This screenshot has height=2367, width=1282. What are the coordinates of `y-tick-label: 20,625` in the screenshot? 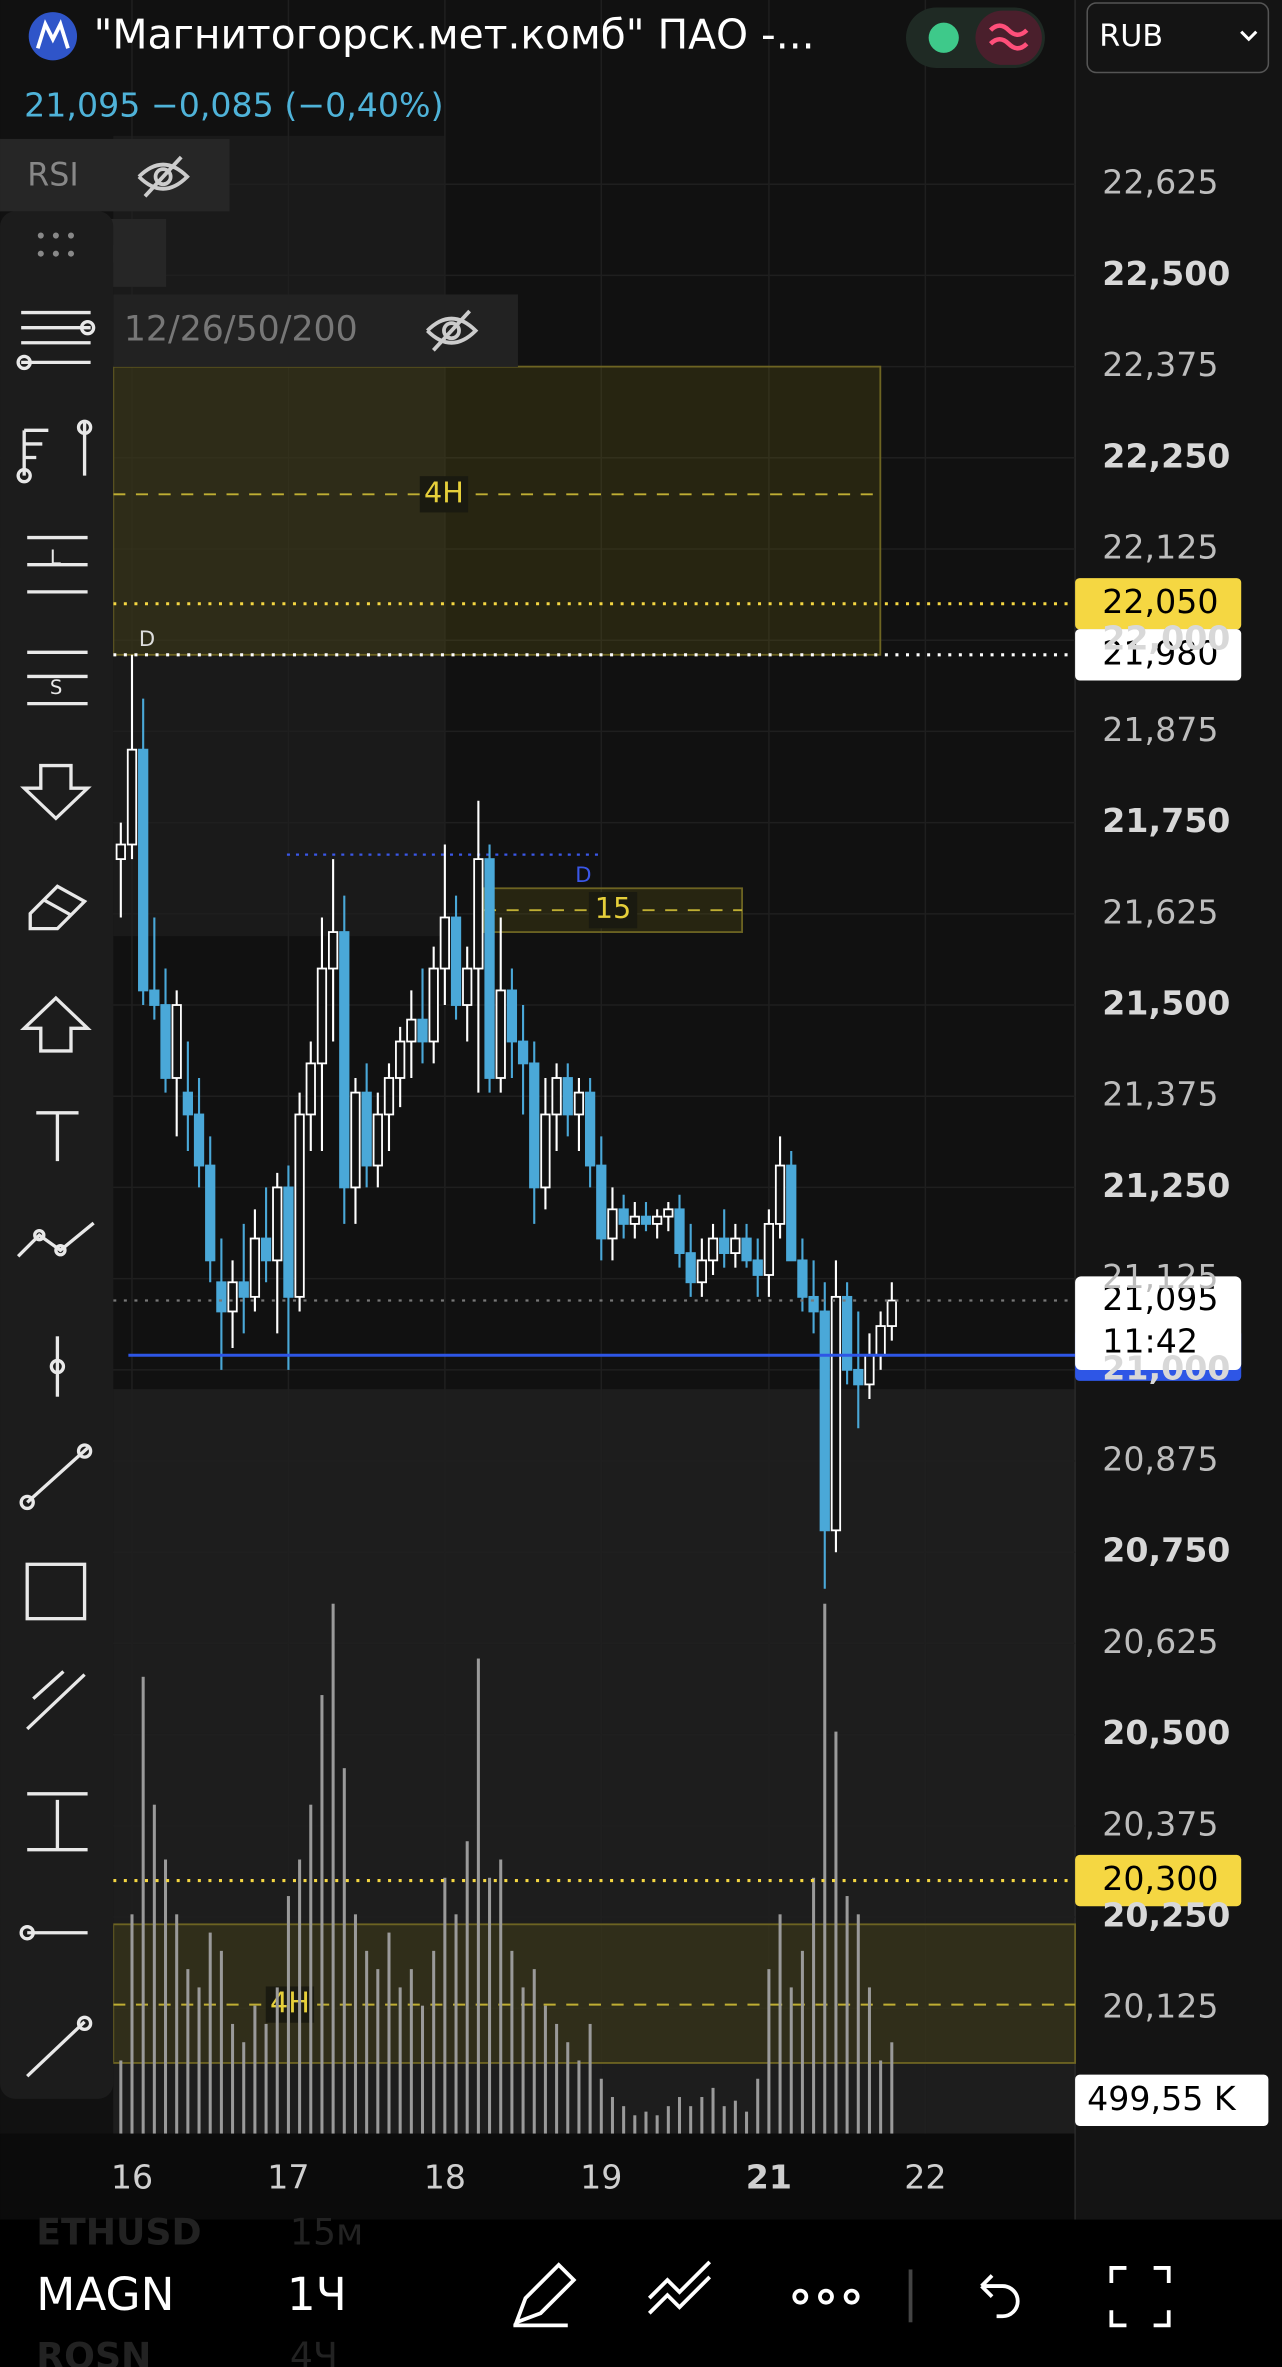 It's located at (1160, 1641).